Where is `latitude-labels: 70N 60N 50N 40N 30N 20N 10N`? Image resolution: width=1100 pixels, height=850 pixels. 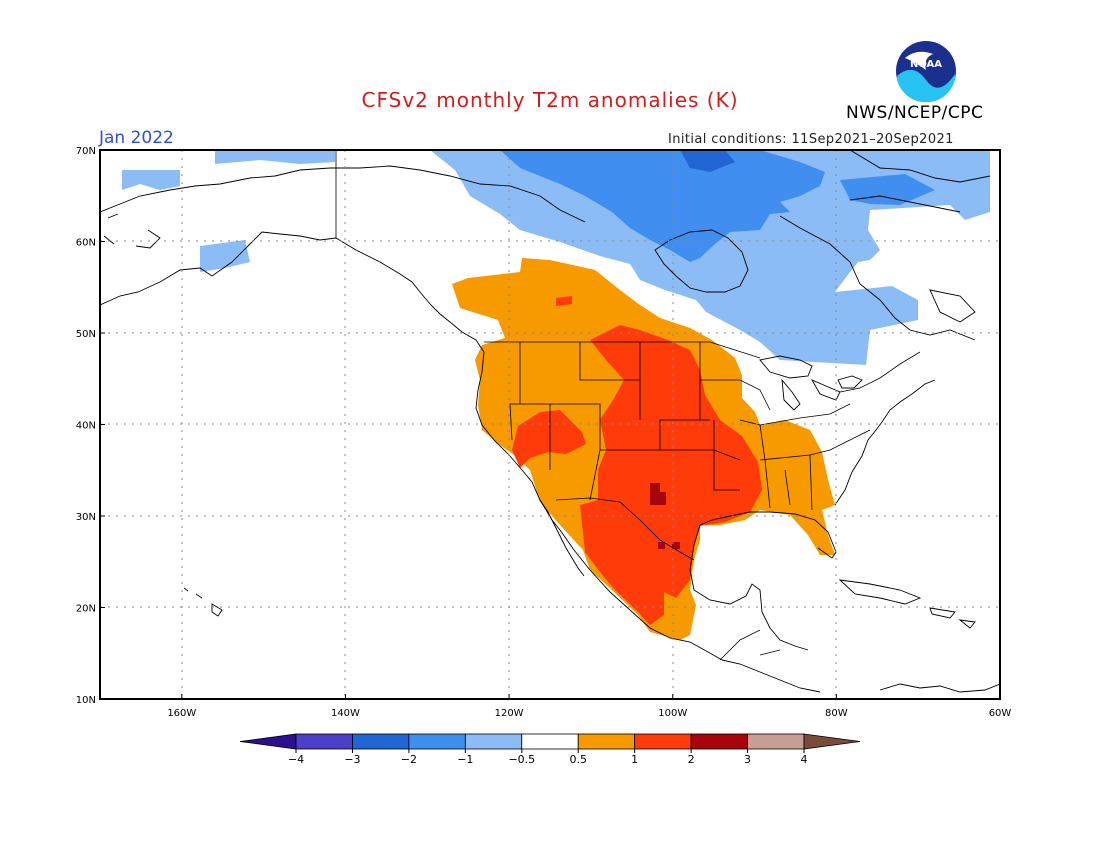
latitude-labels: 70N 60N 50N 40N 30N 20N 10N is located at coordinates (90, 426).